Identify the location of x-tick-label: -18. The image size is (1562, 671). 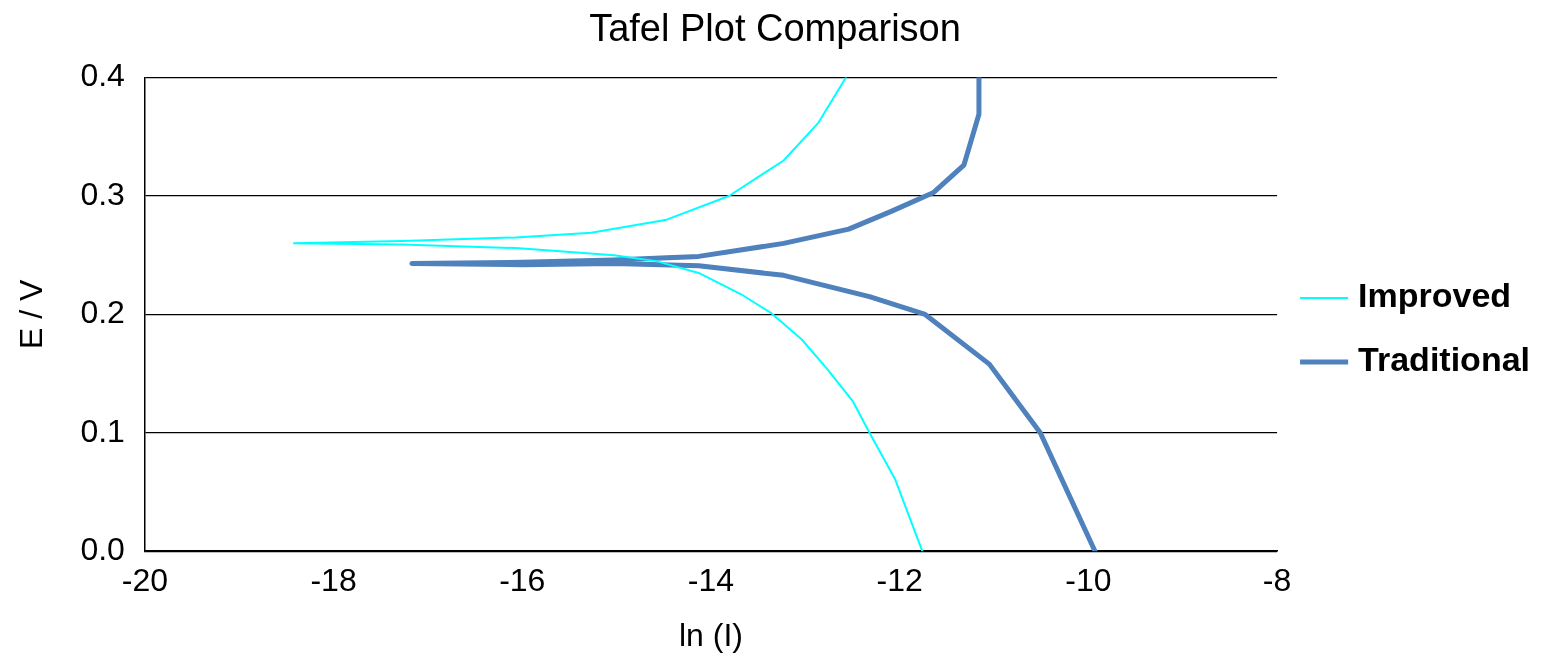
(333, 580).